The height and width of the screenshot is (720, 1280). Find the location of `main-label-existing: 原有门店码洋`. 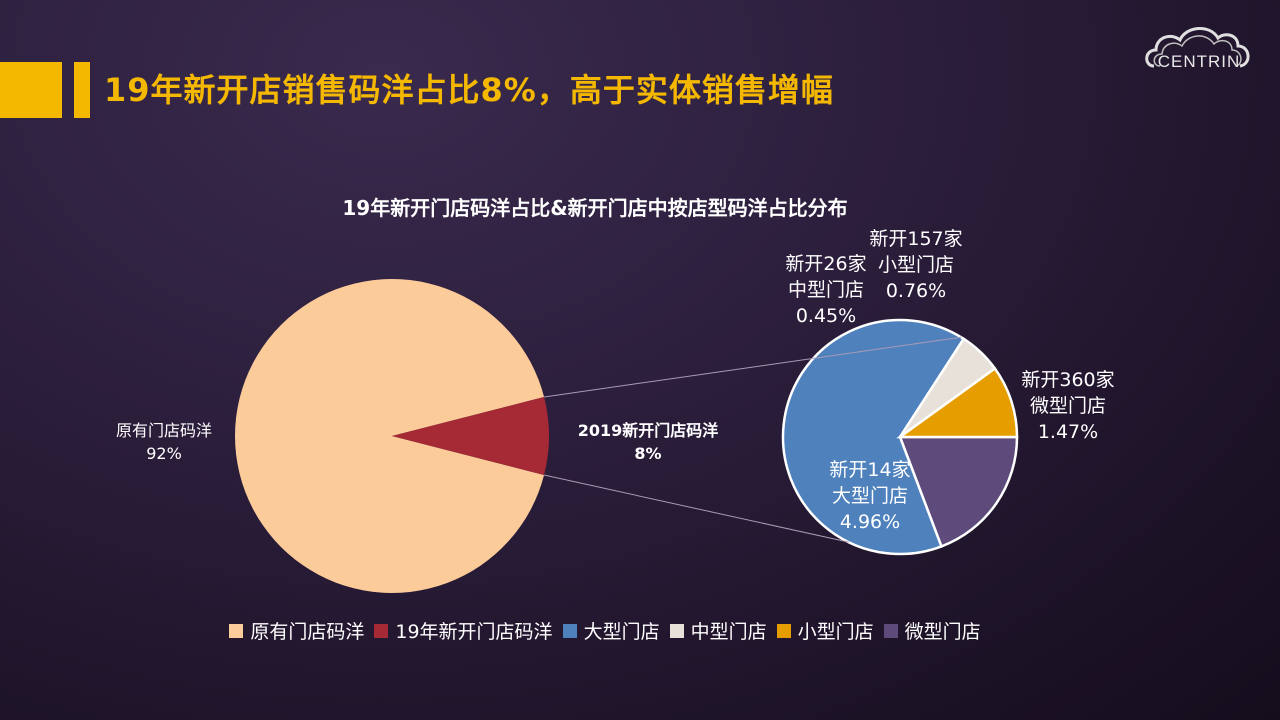

main-label-existing: 原有门店码洋 is located at coordinates (164, 430).